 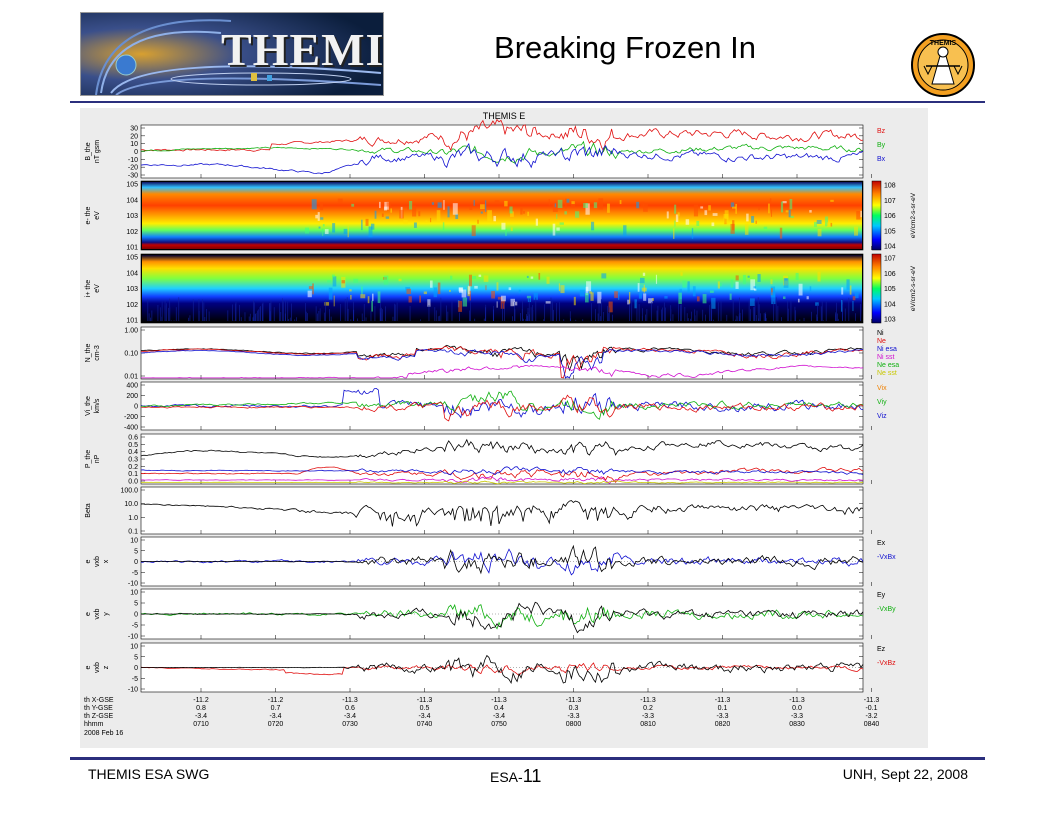 What do you see at coordinates (723, 708) in the screenshot?
I see `ephemeris-value: 0.1` at bounding box center [723, 708].